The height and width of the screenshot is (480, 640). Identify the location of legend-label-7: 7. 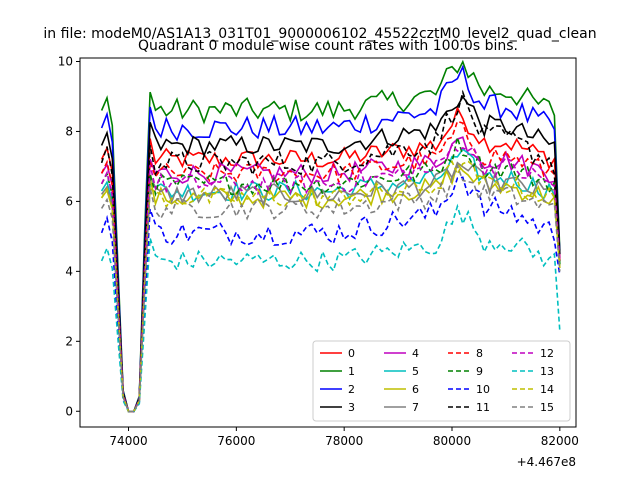
(415, 407).